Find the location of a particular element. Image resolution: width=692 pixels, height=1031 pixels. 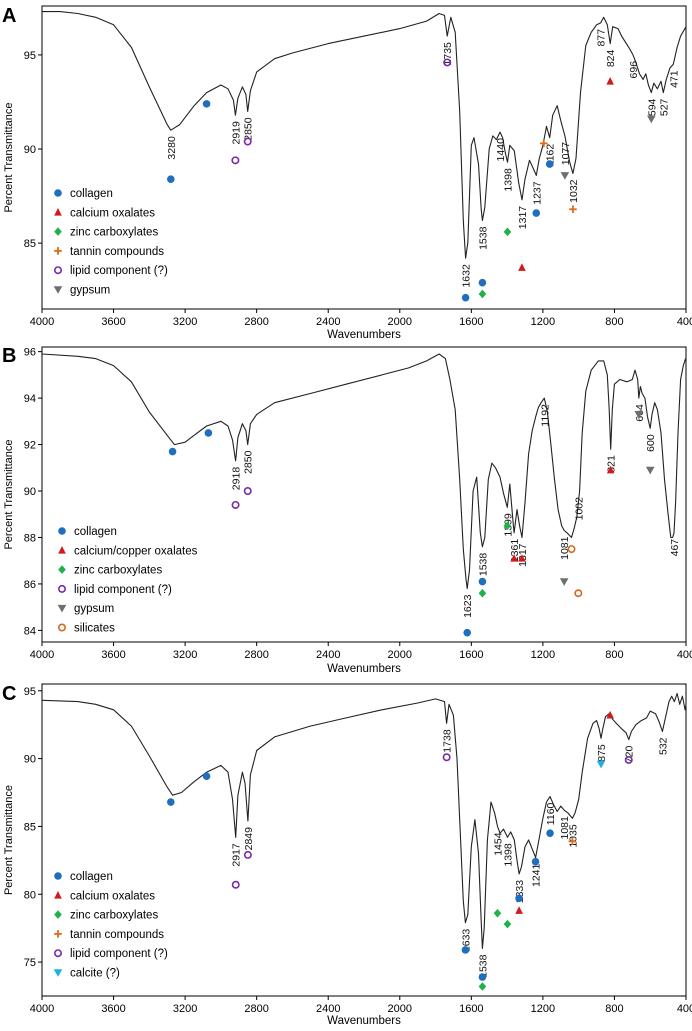

band-label: 2850 is located at coordinates (249, 129).